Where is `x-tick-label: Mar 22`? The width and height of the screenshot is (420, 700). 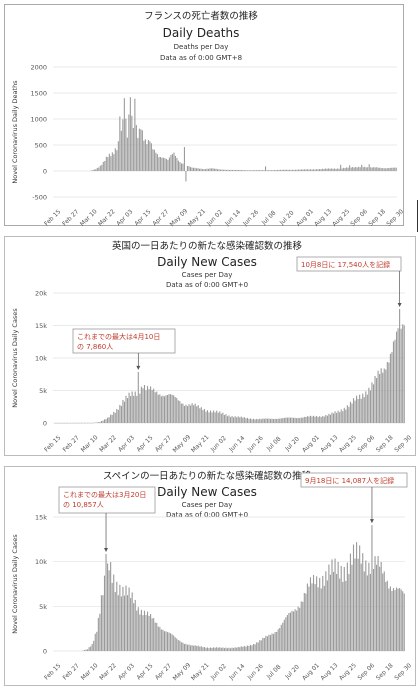 x-tick-label: Mar 22 is located at coordinates (108, 444).